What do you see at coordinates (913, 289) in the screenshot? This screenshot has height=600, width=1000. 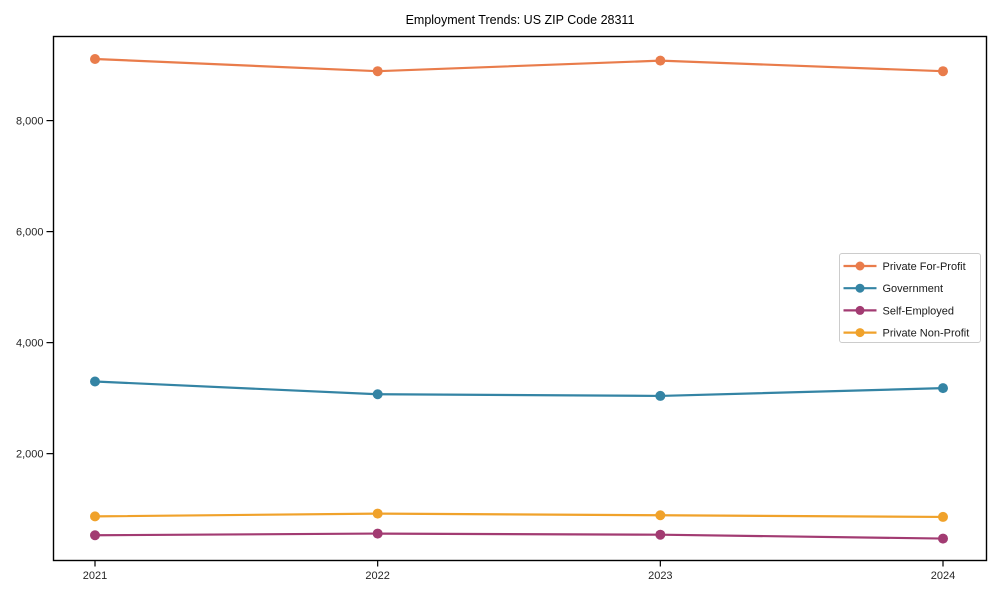 I see `legend-label: Government` at bounding box center [913, 289].